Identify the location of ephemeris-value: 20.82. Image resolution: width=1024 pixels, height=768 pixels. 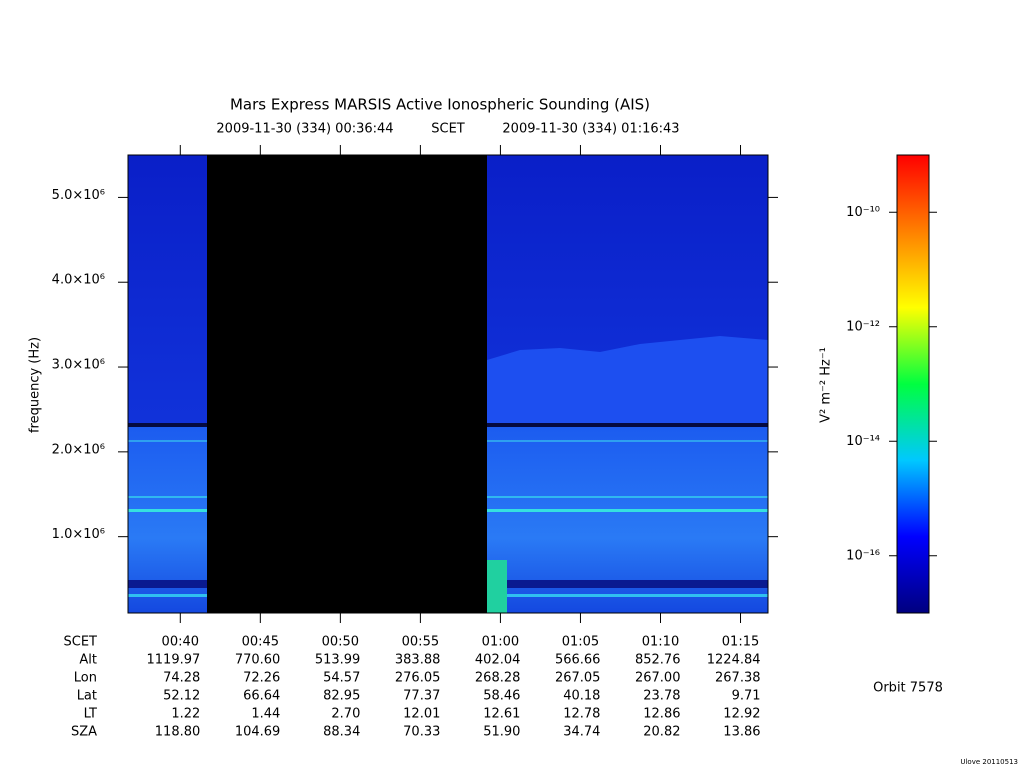
(661, 732).